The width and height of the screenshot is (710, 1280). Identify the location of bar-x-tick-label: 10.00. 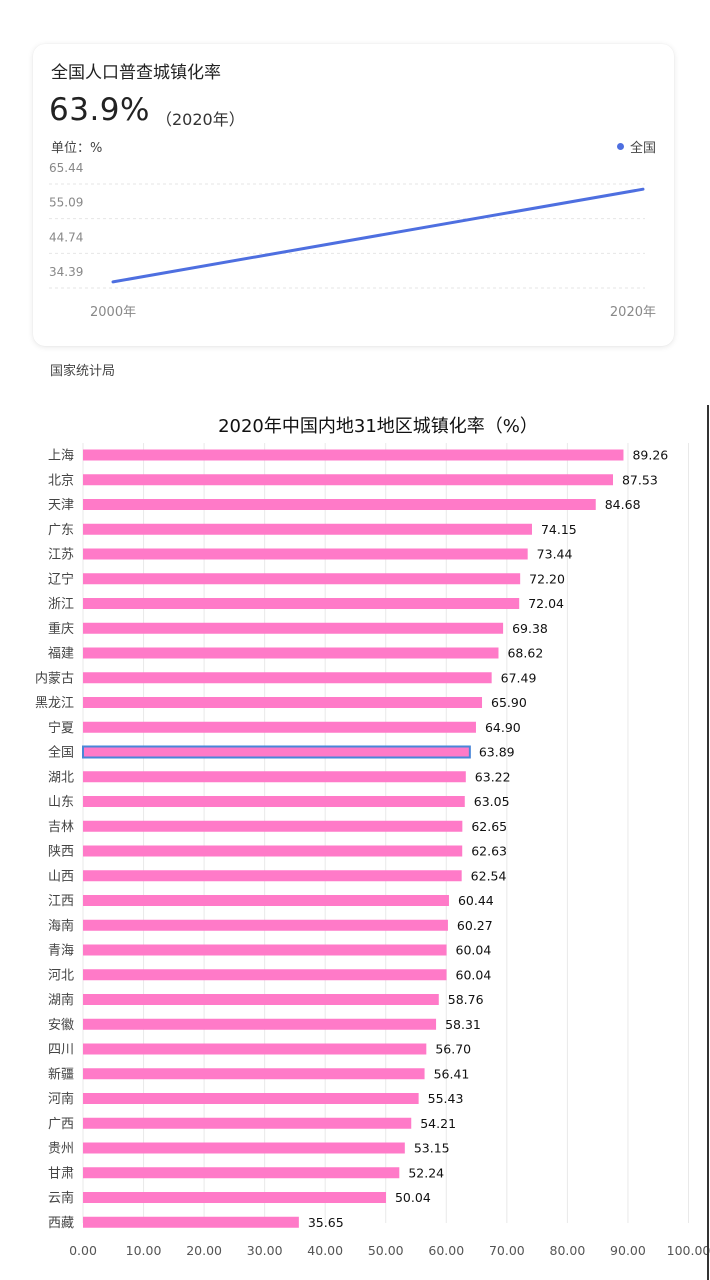
(144, 1250).